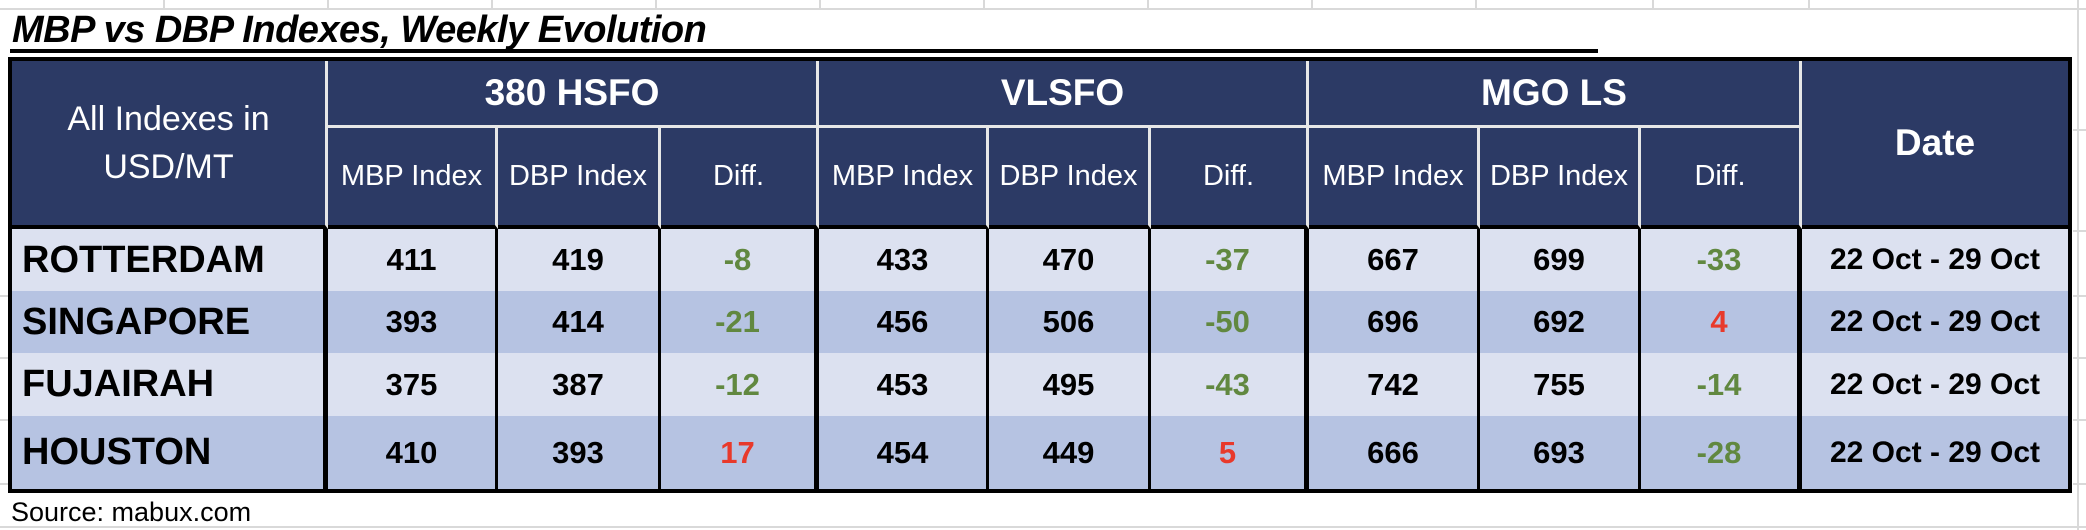 This screenshot has width=2086, height=530. Describe the element at coordinates (579, 322) in the screenshot. I see `value-cell: 414` at that location.